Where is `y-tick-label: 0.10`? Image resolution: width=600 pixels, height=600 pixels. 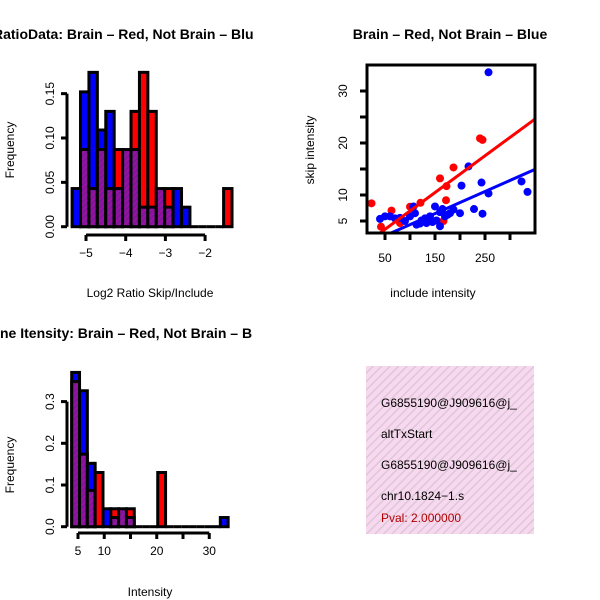 y-tick-label: 0.10 is located at coordinates (50, 138).